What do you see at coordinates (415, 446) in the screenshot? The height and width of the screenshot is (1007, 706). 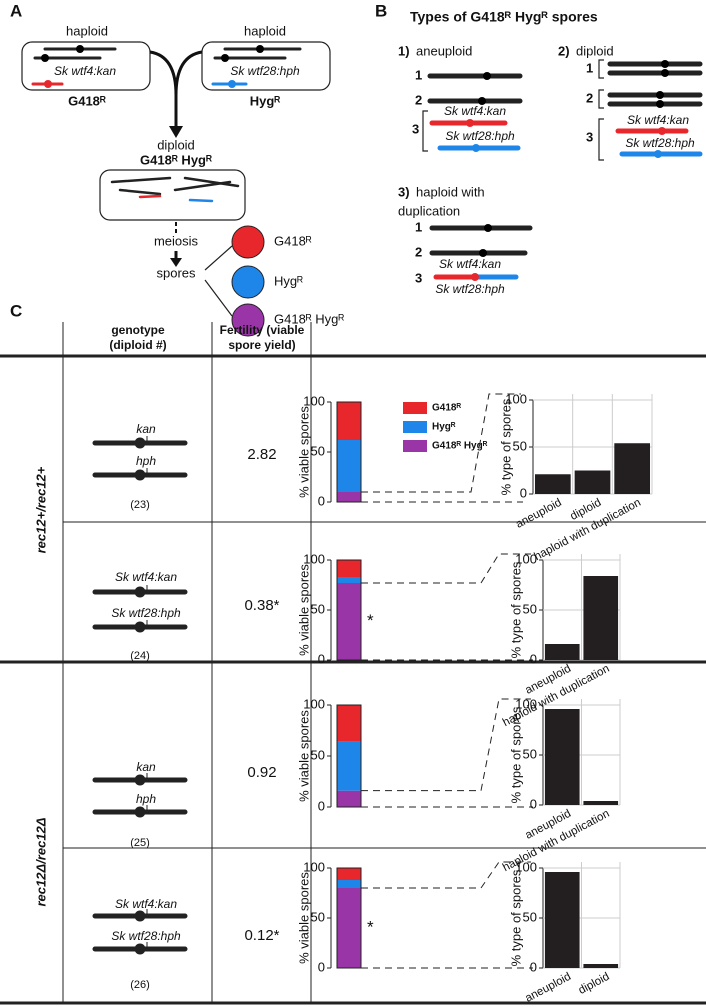 I see `legend-swatch` at bounding box center [415, 446].